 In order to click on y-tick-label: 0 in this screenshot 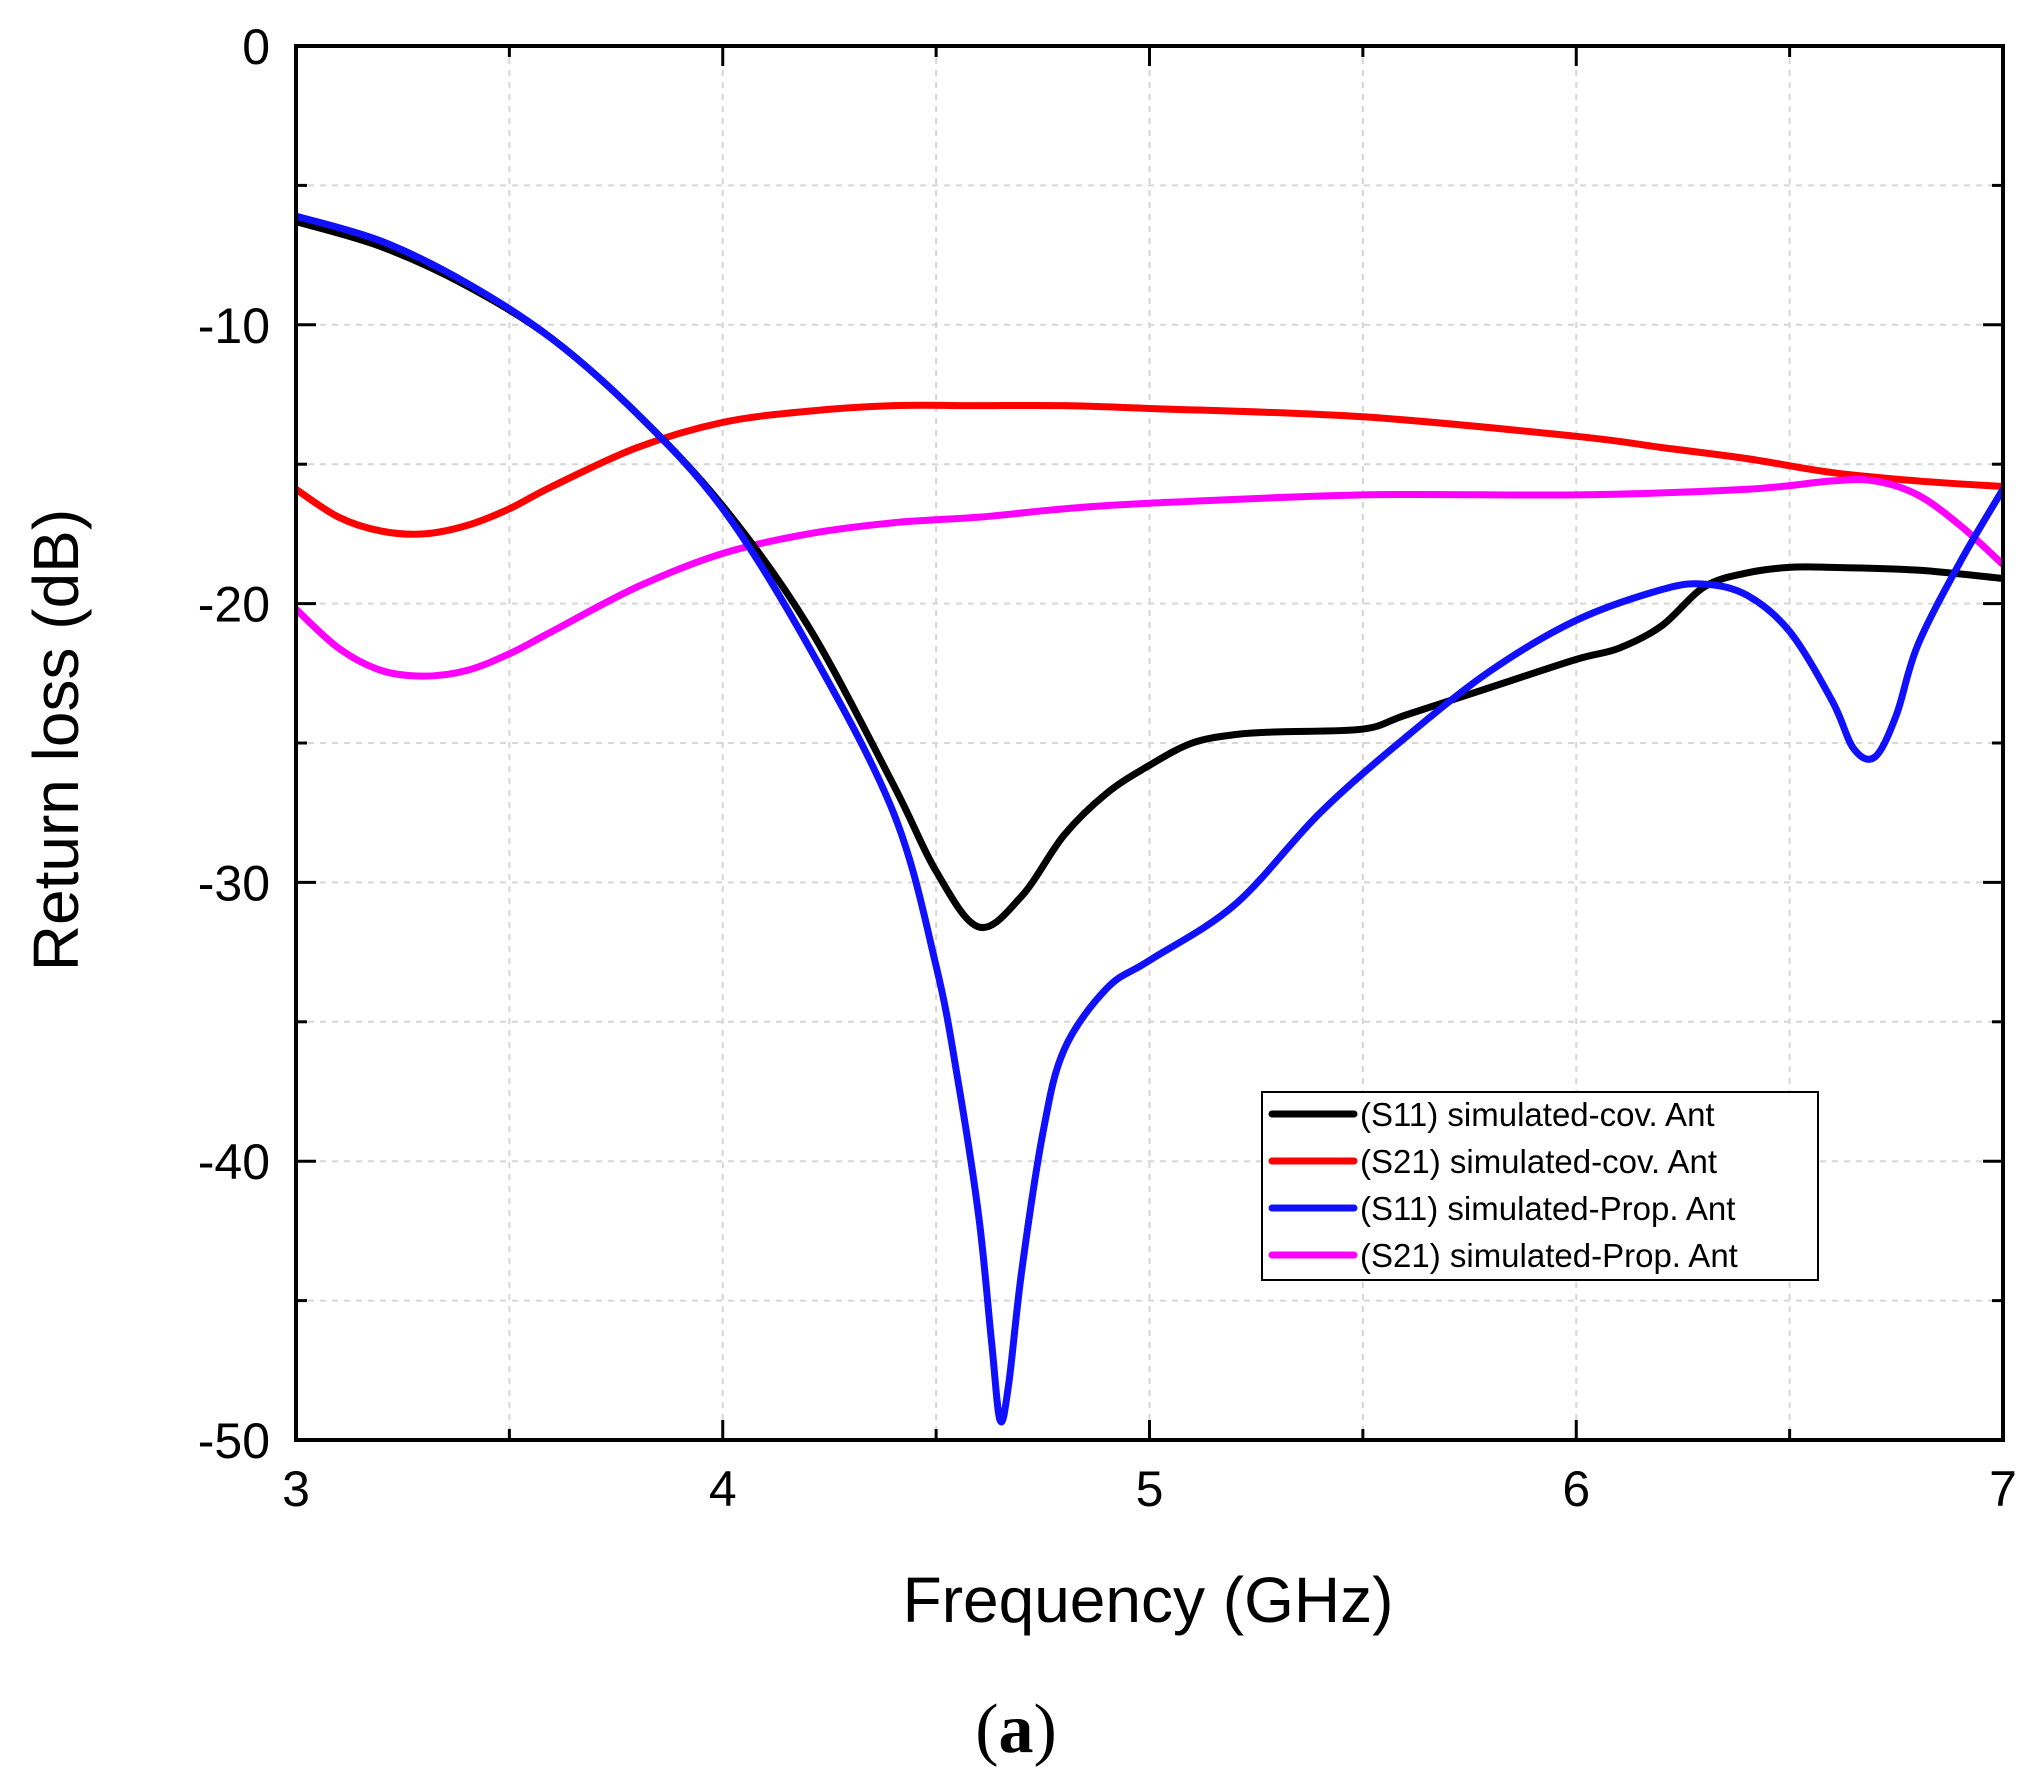, I will do `click(256, 47)`.